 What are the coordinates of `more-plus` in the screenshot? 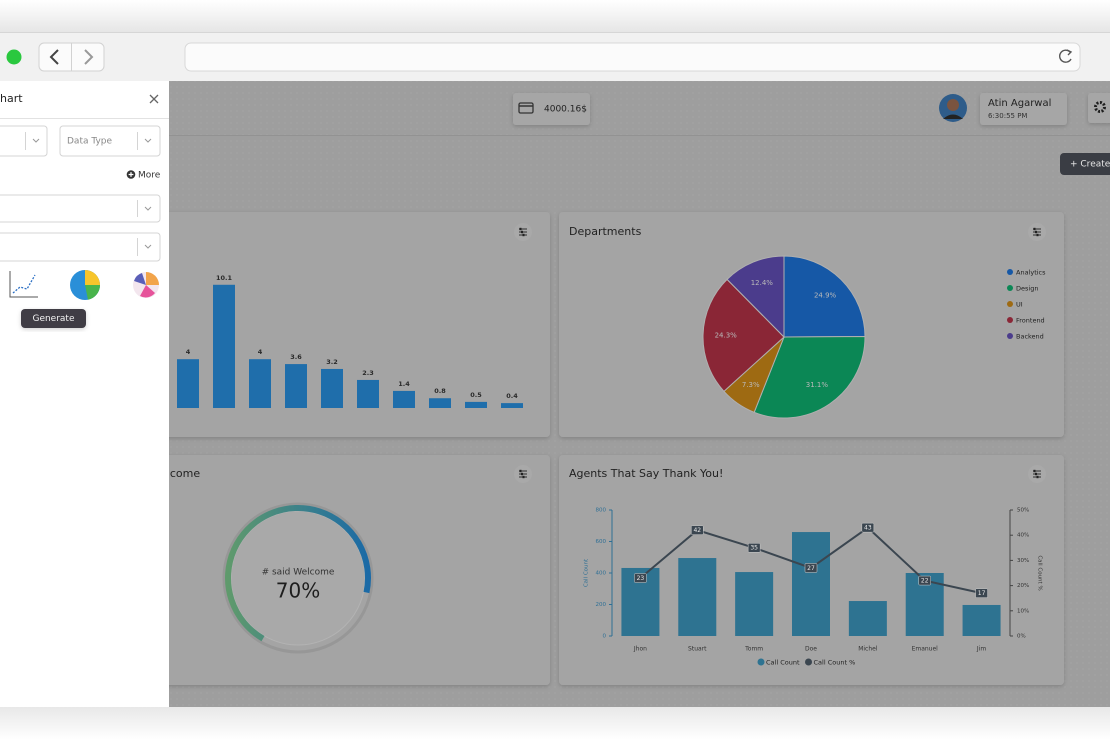 It's located at (131, 174).